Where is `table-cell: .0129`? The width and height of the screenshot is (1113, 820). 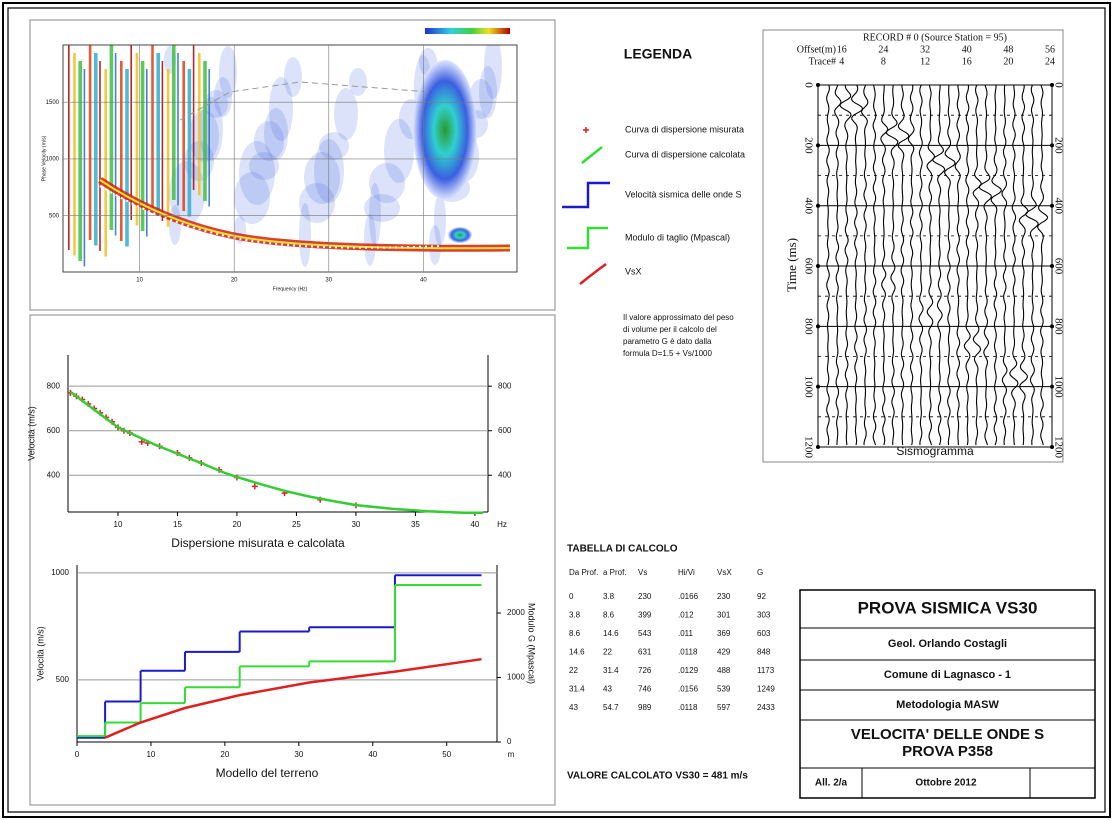
table-cell: .0129 is located at coordinates (688, 670).